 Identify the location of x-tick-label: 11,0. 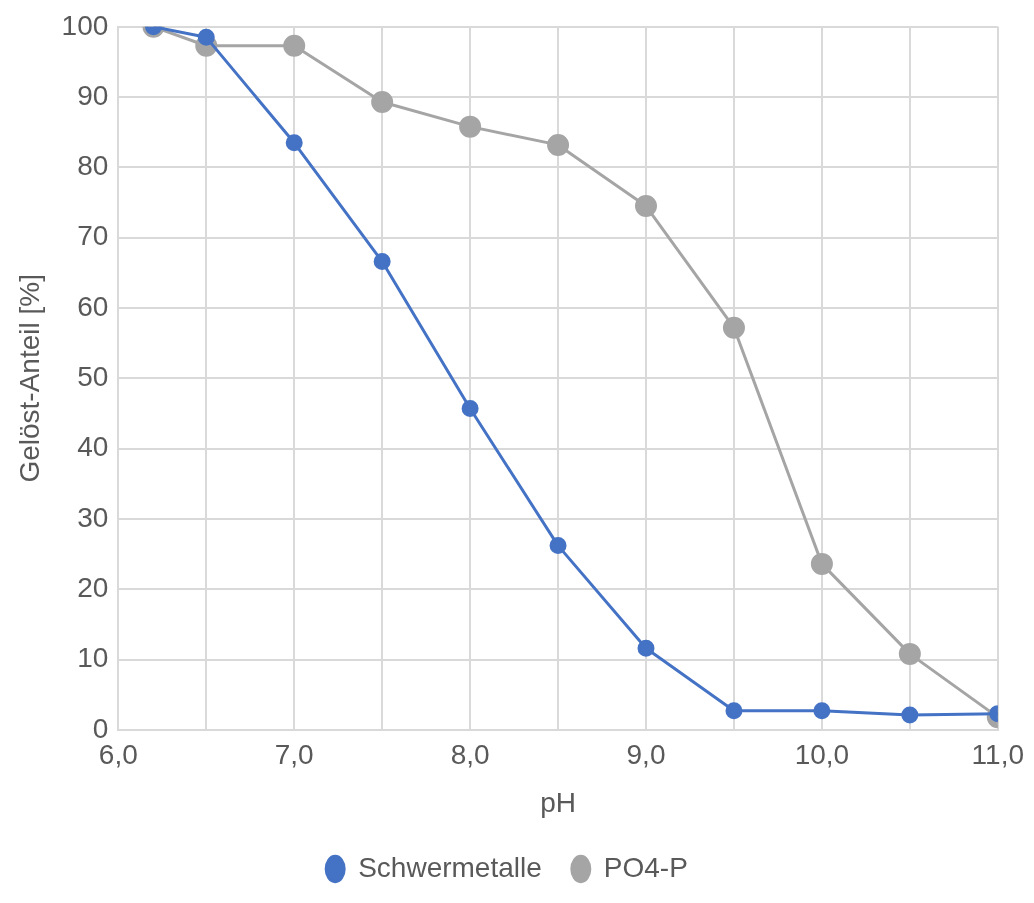
(997, 755).